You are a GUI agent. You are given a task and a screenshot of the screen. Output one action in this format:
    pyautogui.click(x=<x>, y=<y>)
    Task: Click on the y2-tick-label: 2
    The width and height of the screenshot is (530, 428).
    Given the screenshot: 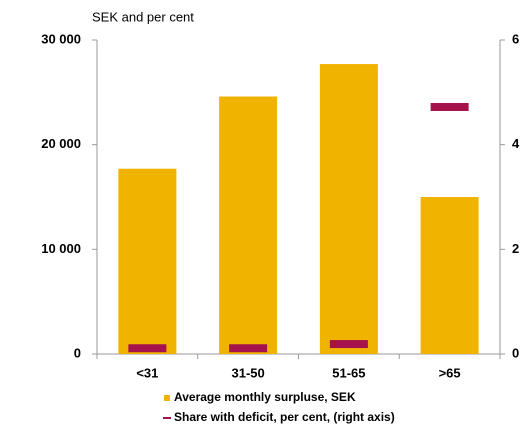 What is the action you would take?
    pyautogui.click(x=515, y=248)
    